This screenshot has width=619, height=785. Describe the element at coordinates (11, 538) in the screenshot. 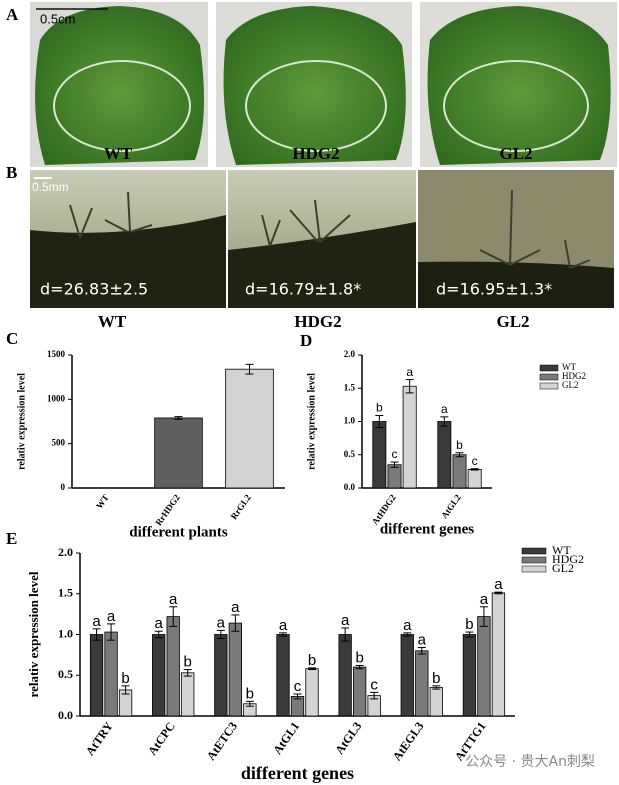

I see `panel-label: E` at that location.